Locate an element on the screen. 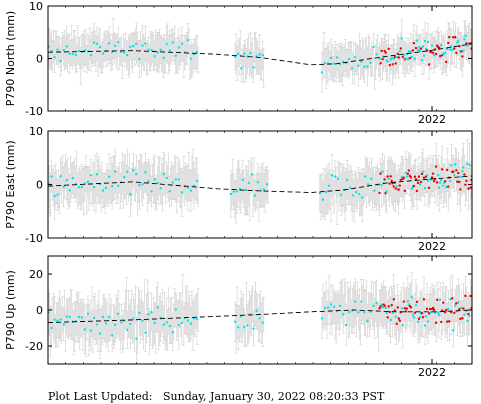 This screenshot has height=404, width=481. y-tick-label: 20 is located at coordinates (36, 274).